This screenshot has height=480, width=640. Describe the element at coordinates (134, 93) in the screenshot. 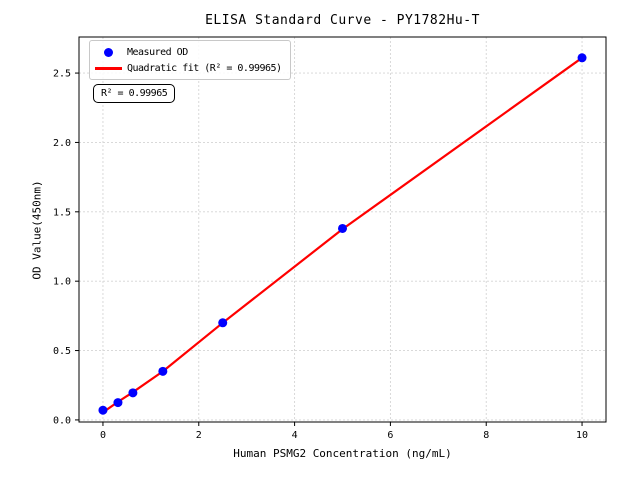

I see `r-squared-annotation: R² = 0.99965` at that location.